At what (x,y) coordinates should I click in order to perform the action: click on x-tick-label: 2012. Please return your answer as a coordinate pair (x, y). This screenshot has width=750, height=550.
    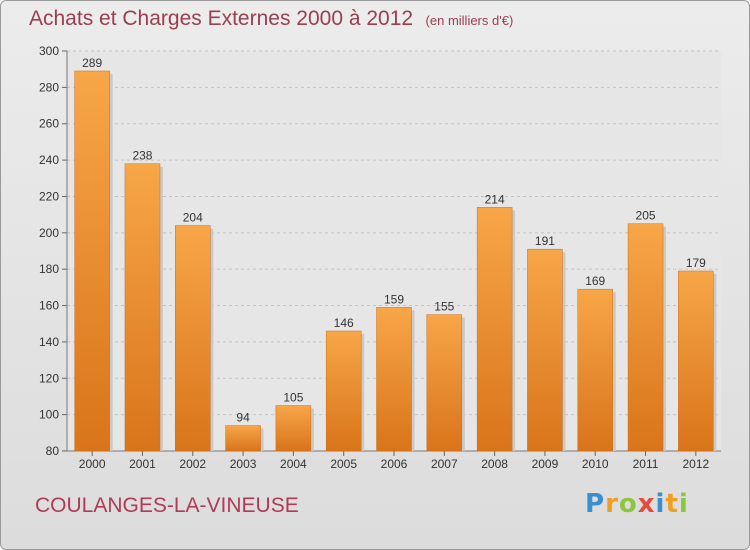
    Looking at the image, I should click on (695, 464).